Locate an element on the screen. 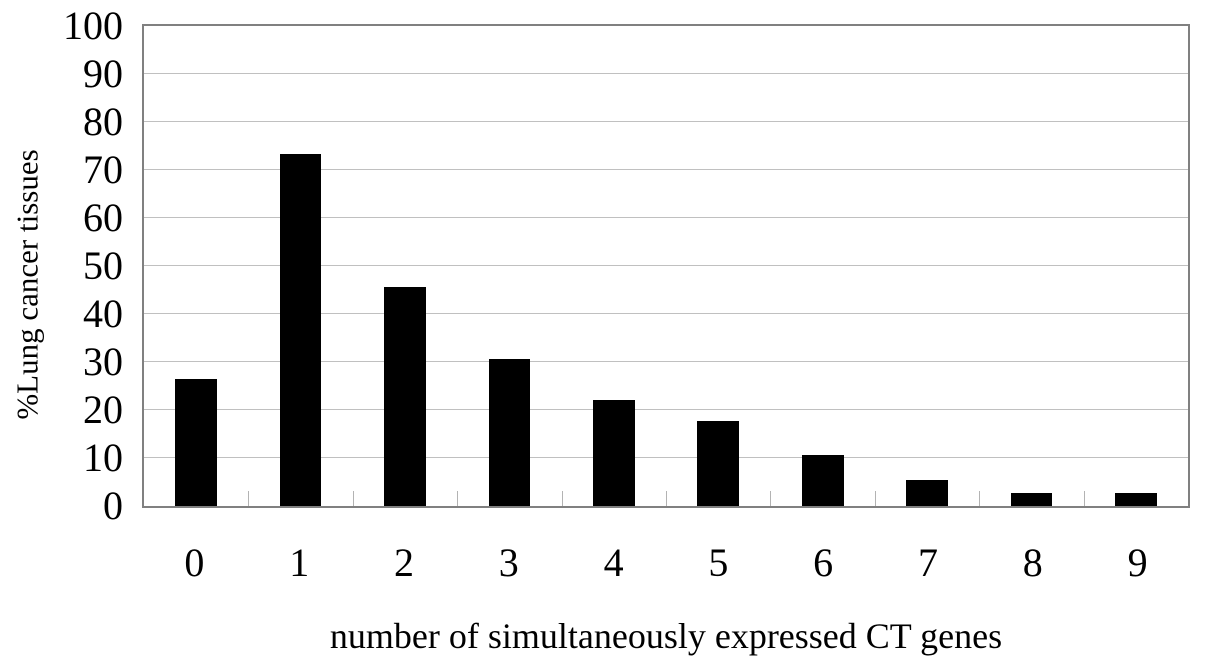  y-tick-label: 20 is located at coordinates (103, 409).